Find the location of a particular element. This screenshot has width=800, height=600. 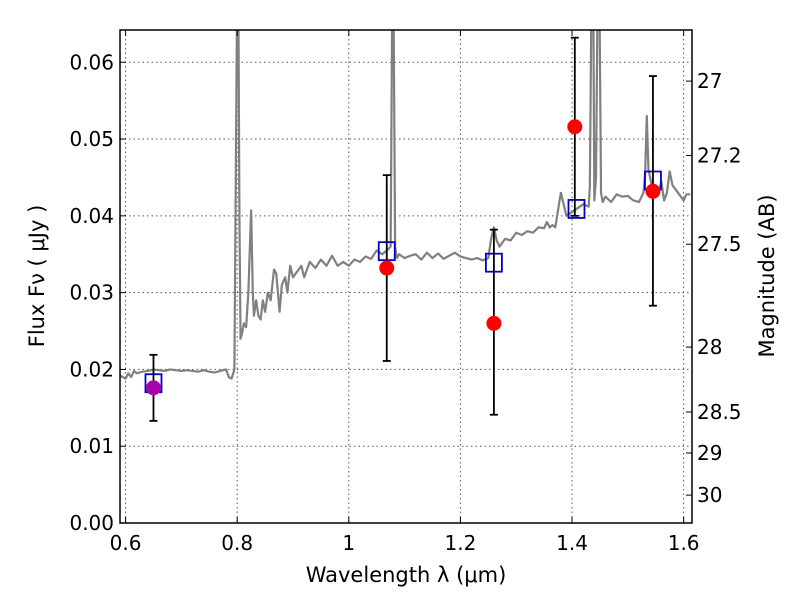

magnitude-tick-label: 29 is located at coordinates (709, 453).